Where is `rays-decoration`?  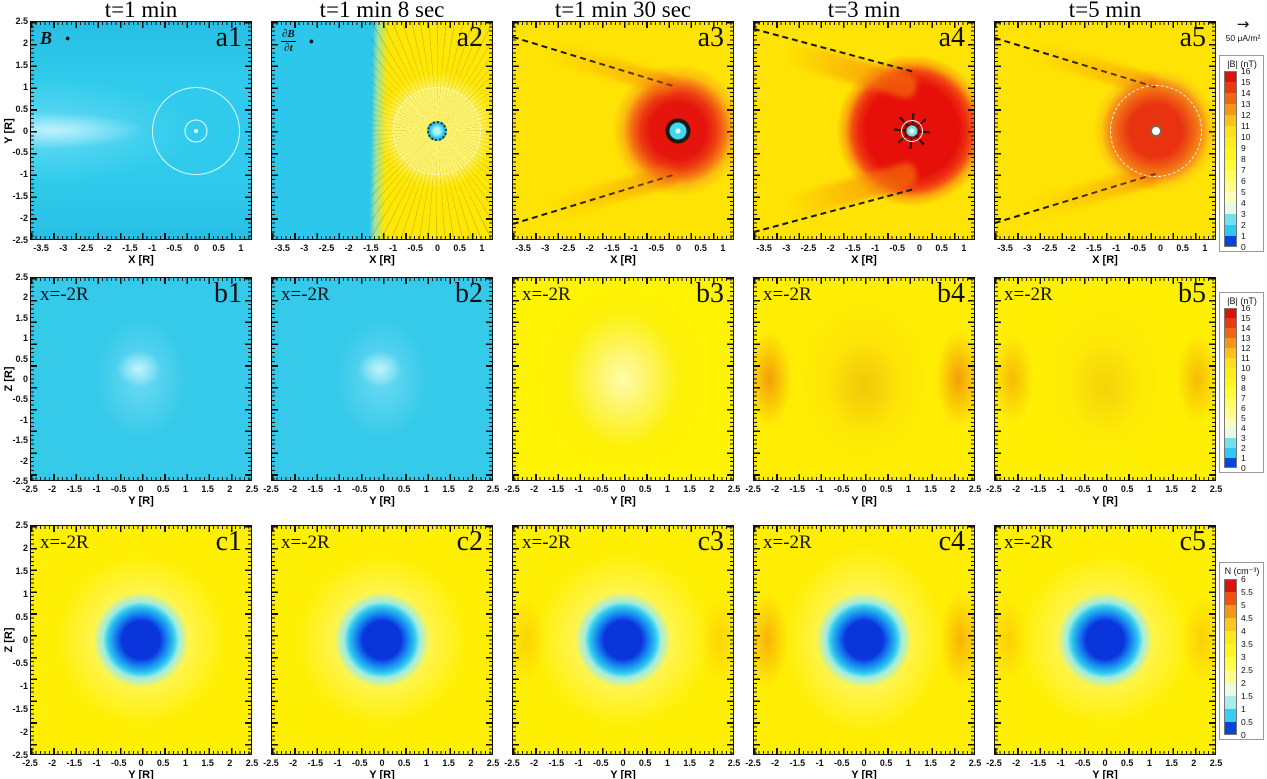
rays-decoration is located at coordinates (431, 130).